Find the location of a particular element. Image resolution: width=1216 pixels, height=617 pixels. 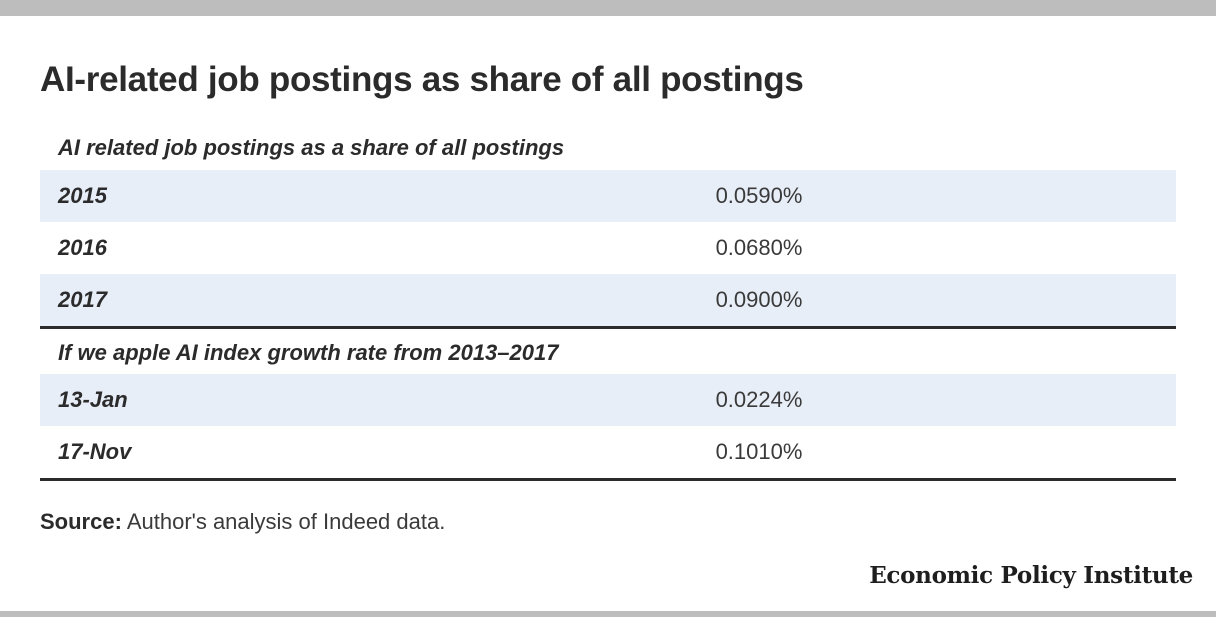

row-label: 13-Jan is located at coordinates (93, 399).